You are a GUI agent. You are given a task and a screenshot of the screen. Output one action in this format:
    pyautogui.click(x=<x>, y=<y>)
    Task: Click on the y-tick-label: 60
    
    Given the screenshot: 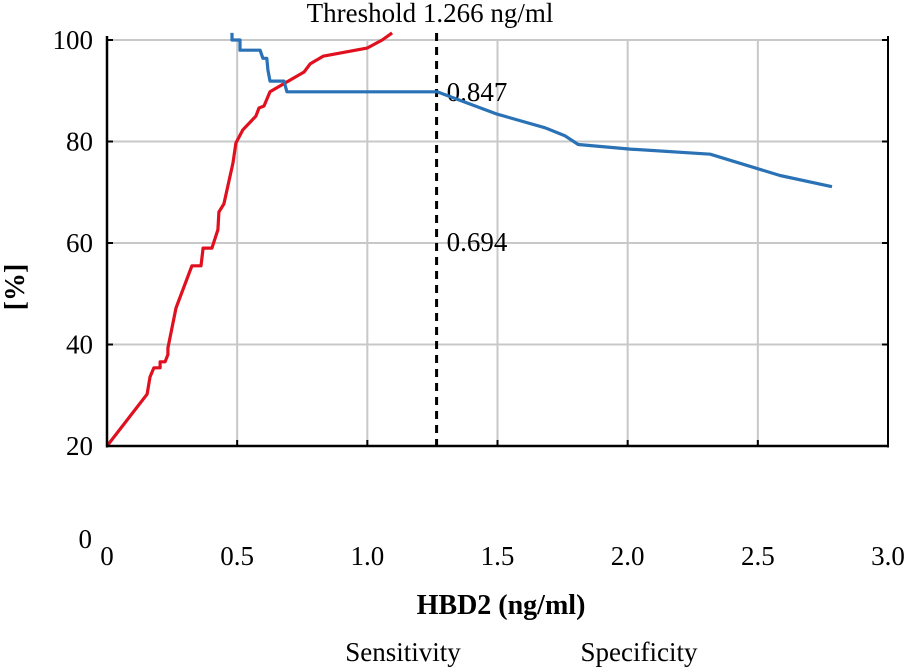 What is the action you would take?
    pyautogui.click(x=79, y=243)
    